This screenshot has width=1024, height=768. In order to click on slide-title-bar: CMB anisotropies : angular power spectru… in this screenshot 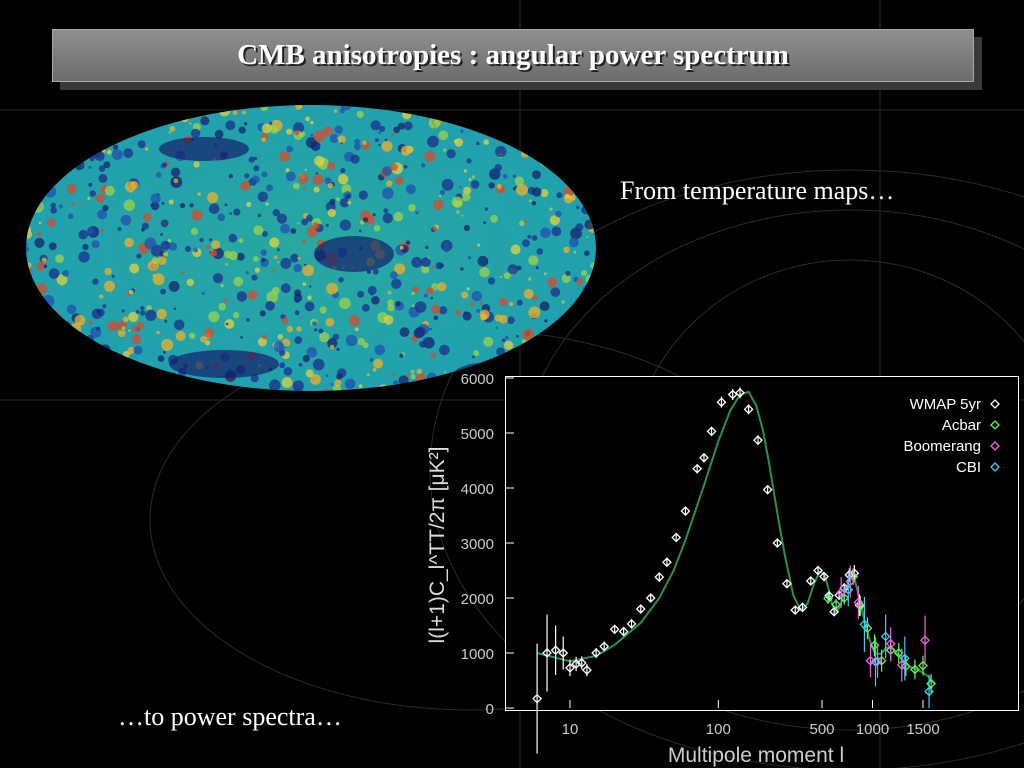, I will do `click(513, 55)`.